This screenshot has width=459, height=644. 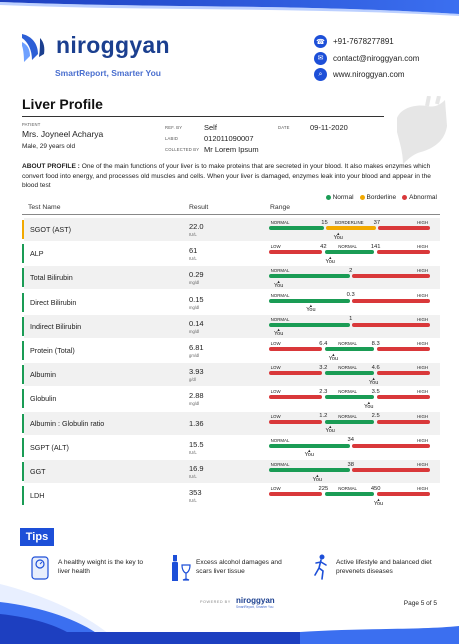 I want to click on range-threshold: 8.3, so click(x=375, y=343).